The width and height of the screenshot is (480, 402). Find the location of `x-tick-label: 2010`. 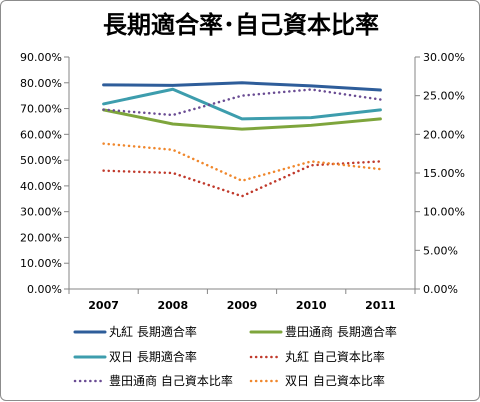

x-tick-label: 2010 is located at coordinates (311, 305).